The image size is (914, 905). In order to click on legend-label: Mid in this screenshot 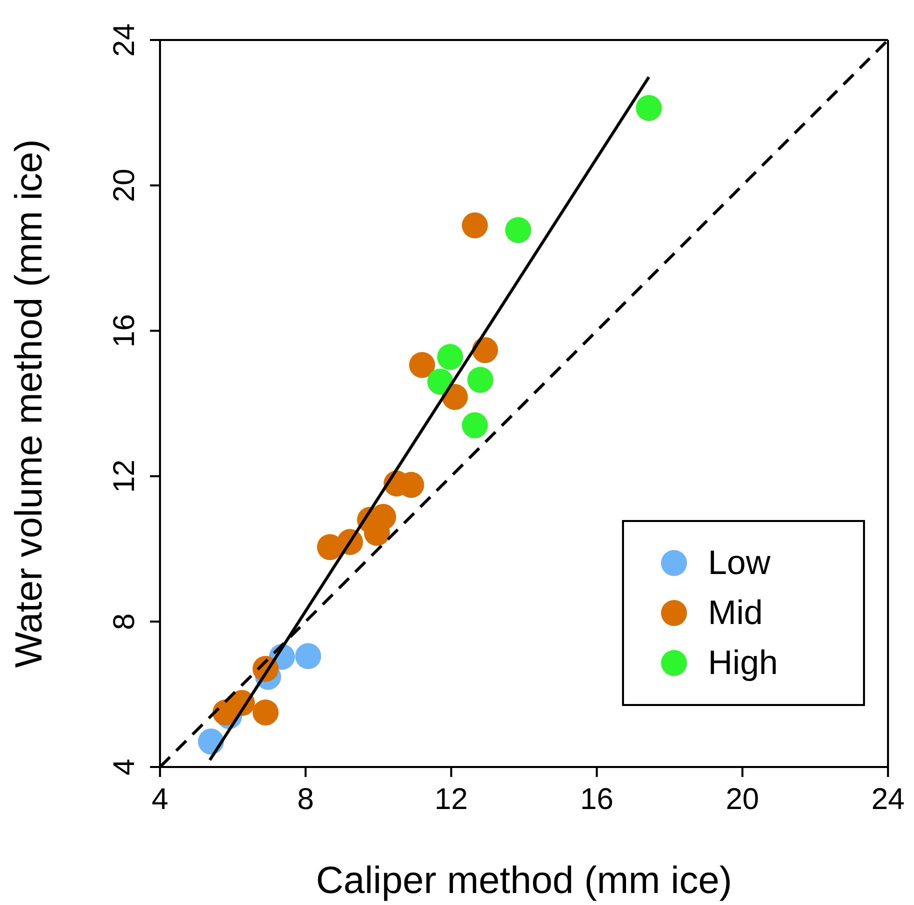, I will do `click(735, 613)`.